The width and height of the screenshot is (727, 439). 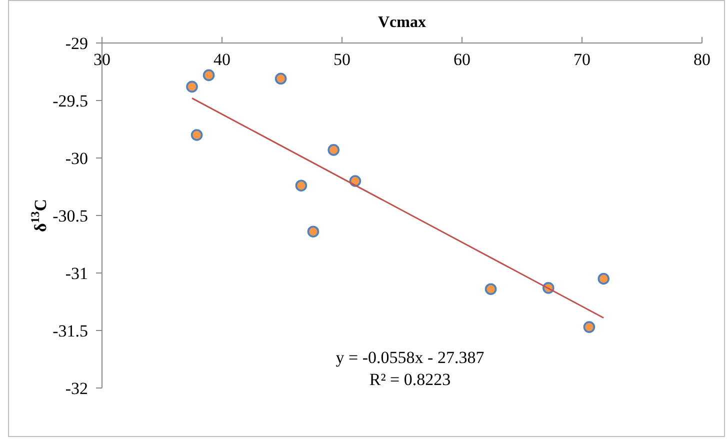 What do you see at coordinates (70, 216) in the screenshot?
I see `y-tick-label: -30.5` at bounding box center [70, 216].